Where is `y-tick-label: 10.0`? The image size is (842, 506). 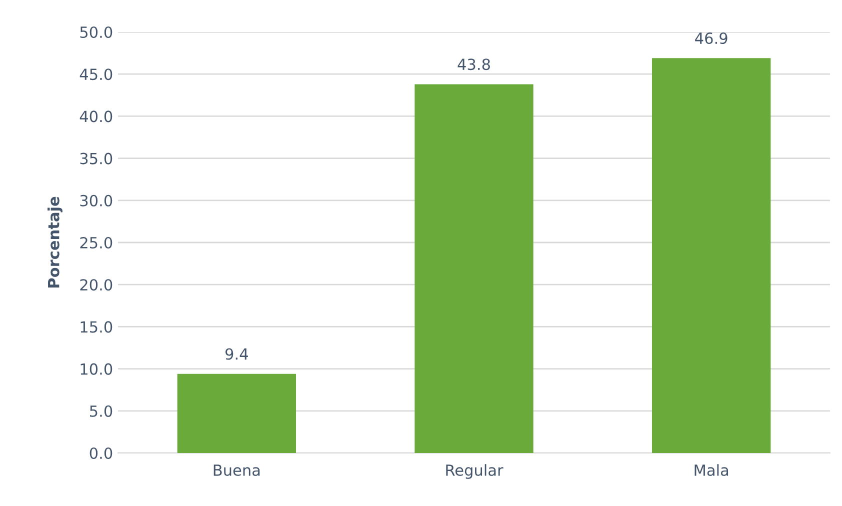
y-tick-label: 10.0 is located at coordinates (96, 369).